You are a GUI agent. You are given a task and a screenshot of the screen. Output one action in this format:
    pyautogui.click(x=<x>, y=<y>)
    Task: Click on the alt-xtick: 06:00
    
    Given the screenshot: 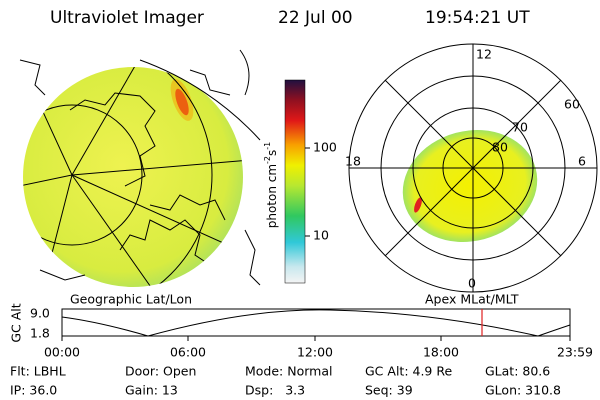 What is the action you would take?
    pyautogui.click(x=188, y=352)
    